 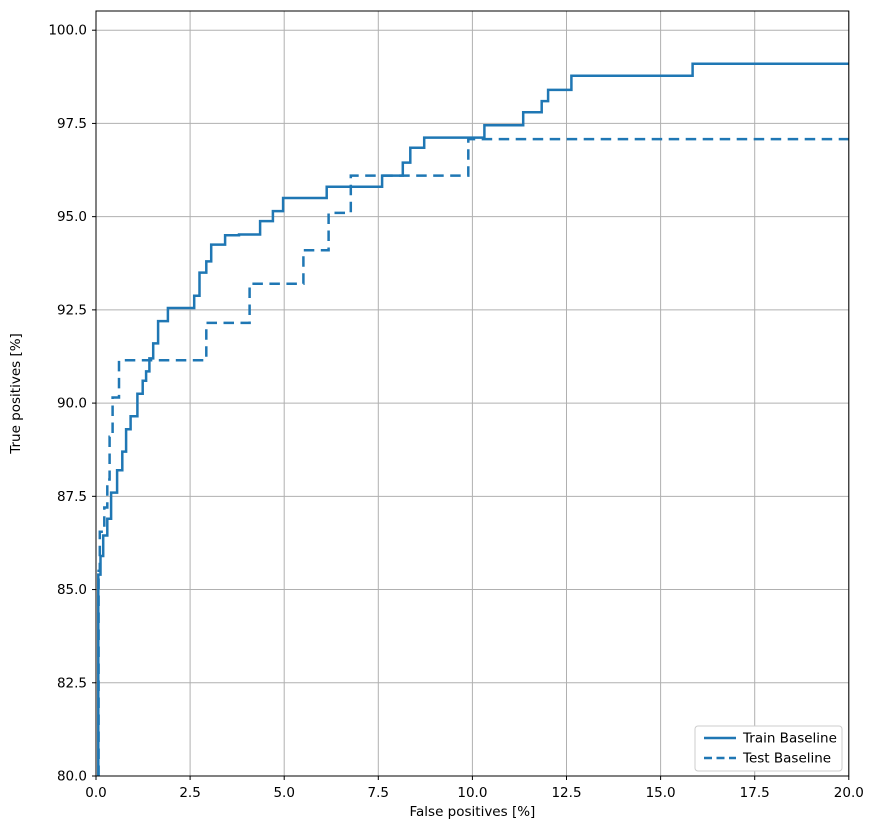 I want to click on legend: Train Baseline Test Baseline, so click(x=768, y=748).